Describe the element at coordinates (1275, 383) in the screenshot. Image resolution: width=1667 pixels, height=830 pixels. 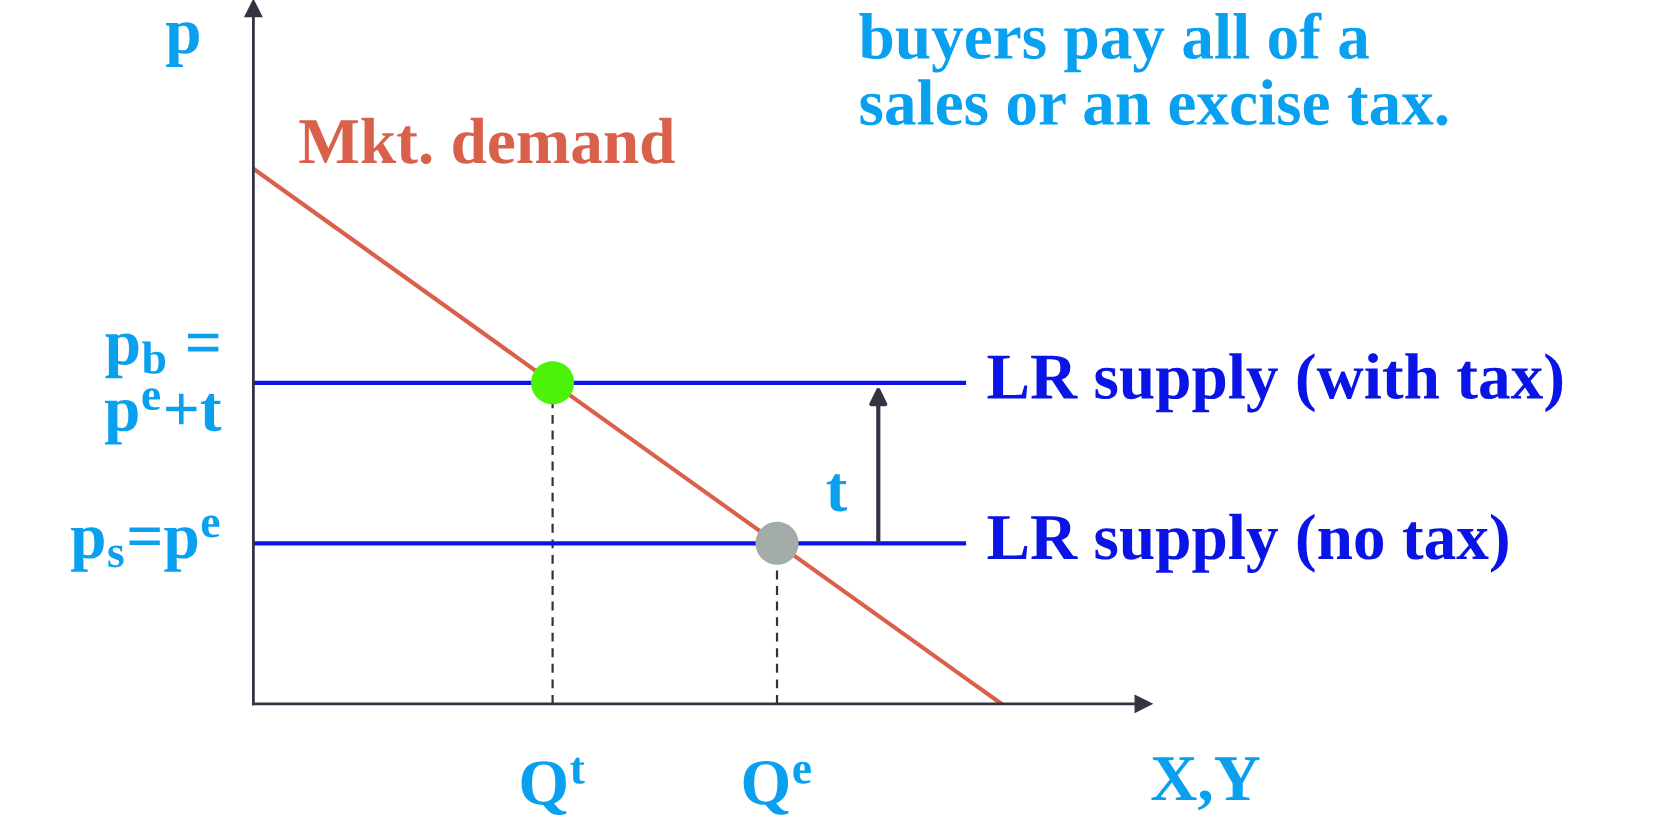
I see `series-label: LR supply (with tax)` at that location.